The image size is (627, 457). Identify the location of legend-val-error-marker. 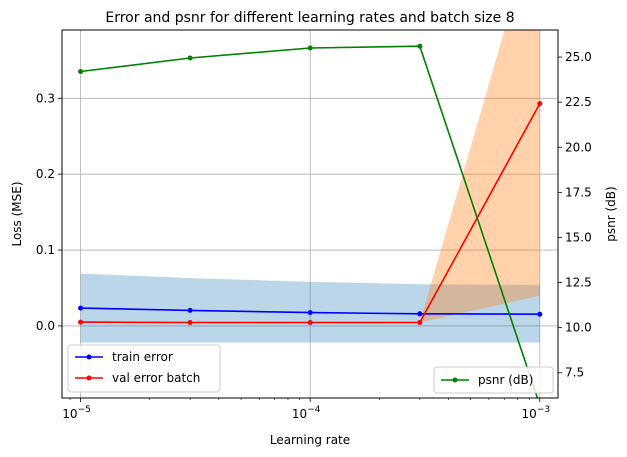
(89, 378).